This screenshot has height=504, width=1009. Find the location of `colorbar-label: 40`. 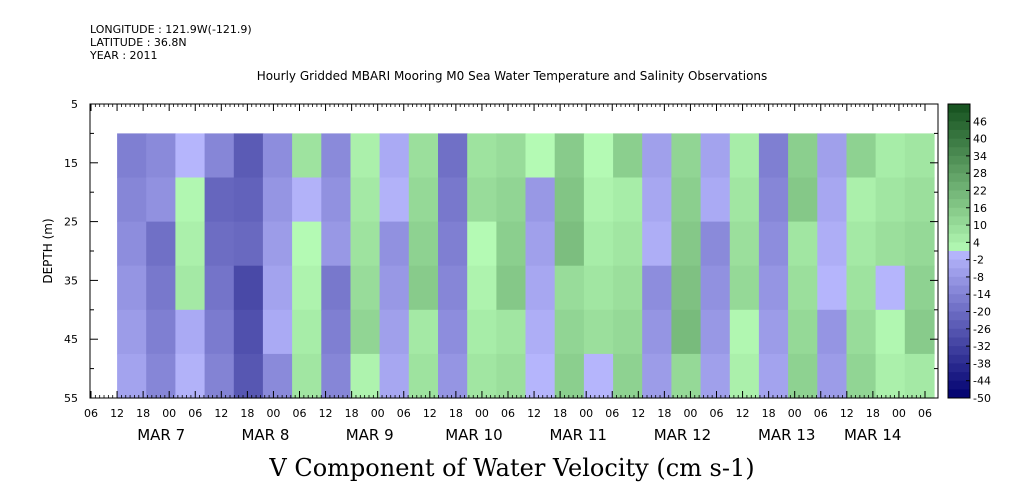

colorbar-label: 40 is located at coordinates (980, 139).